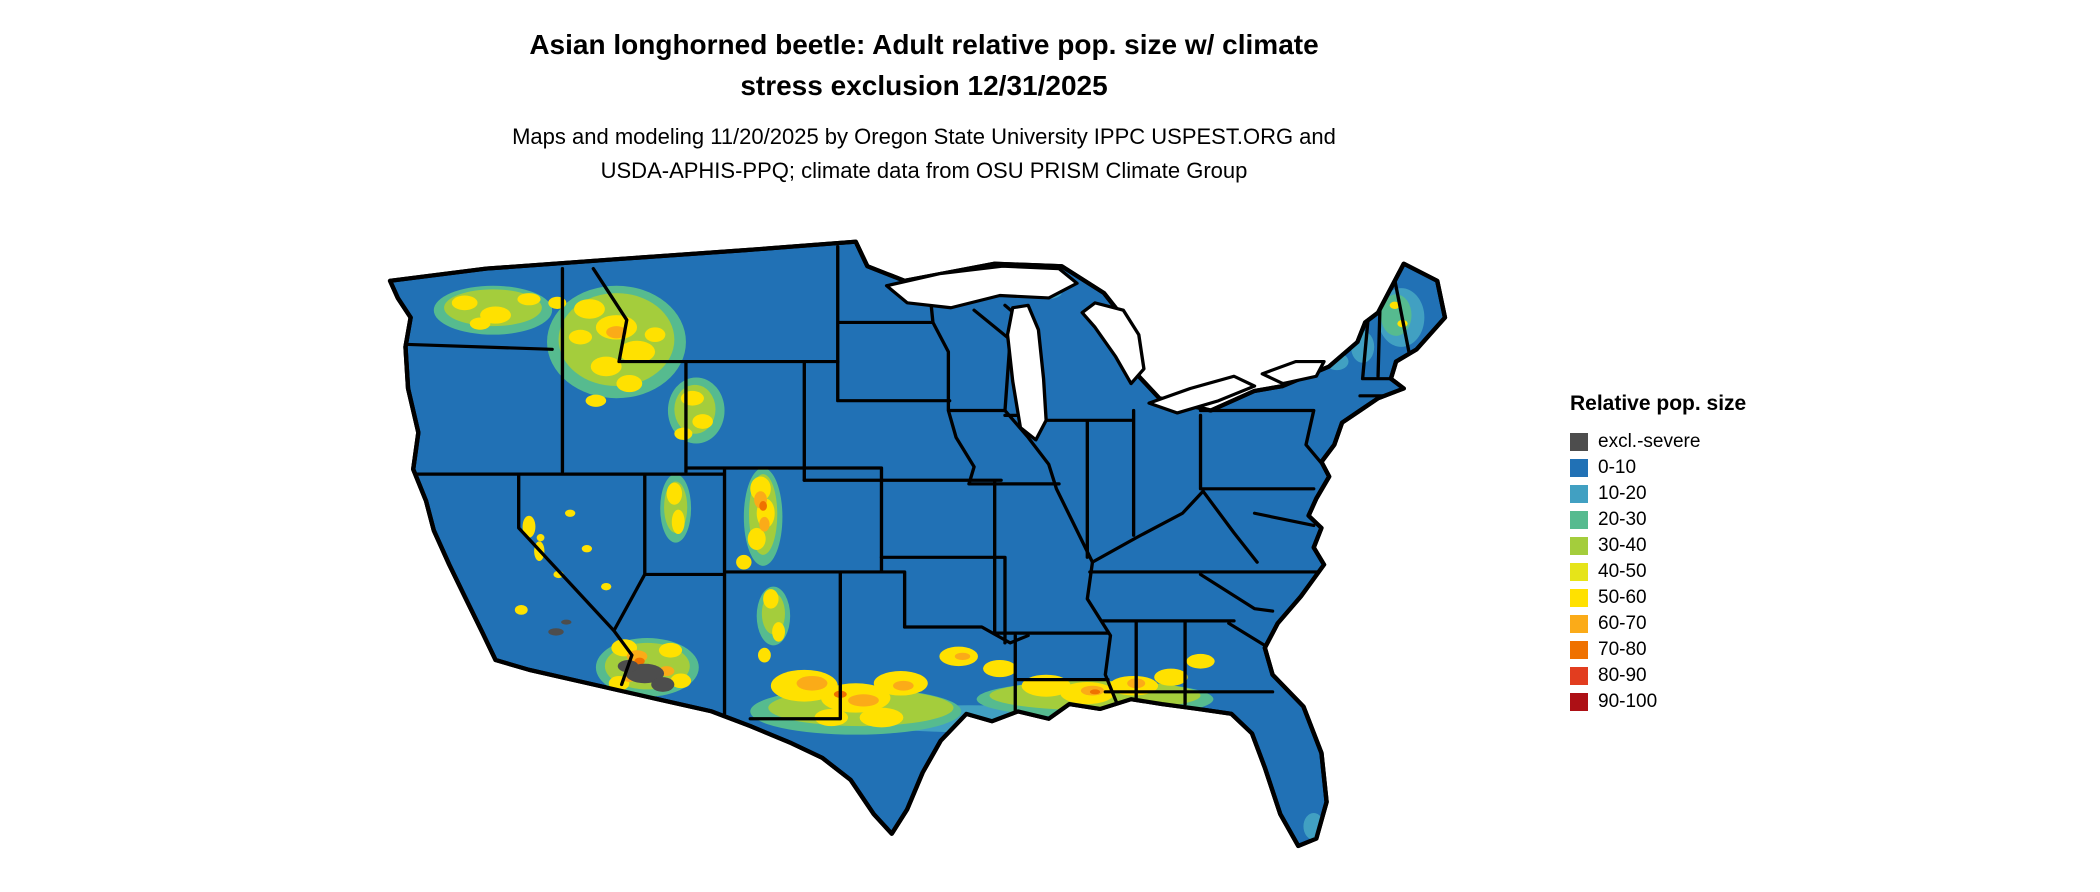 This screenshot has width=2100, height=892. Describe the element at coordinates (1658, 494) in the screenshot. I see `legend-item-10-20: 10-20` at that location.